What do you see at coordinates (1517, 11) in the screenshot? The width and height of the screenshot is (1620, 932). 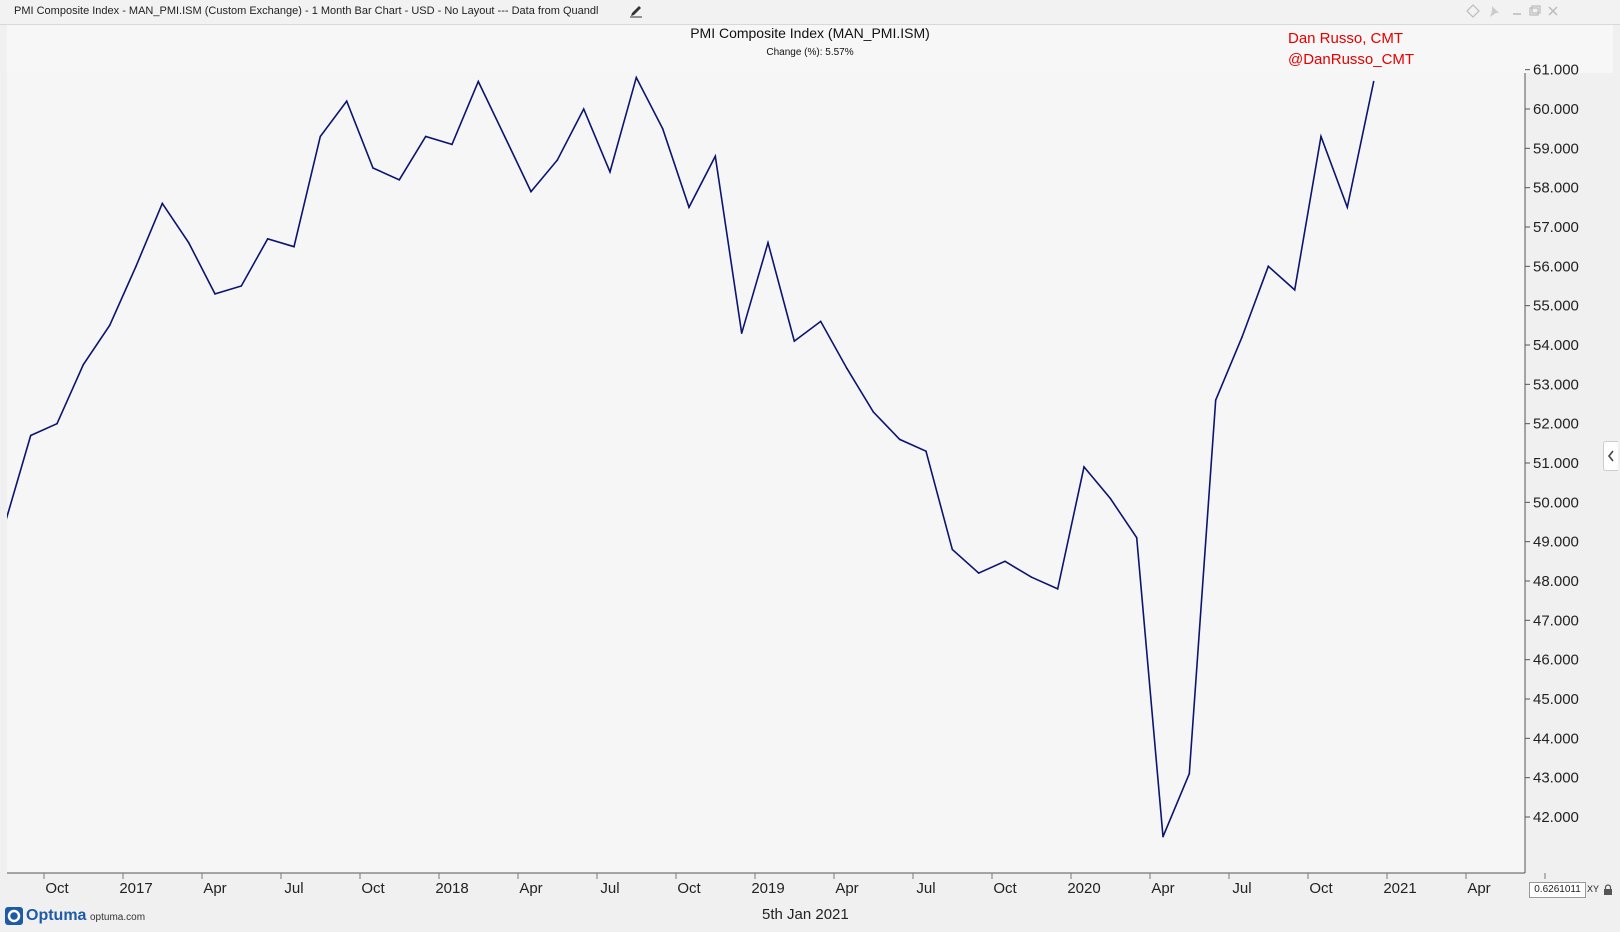 I see `minimize-icon` at bounding box center [1517, 11].